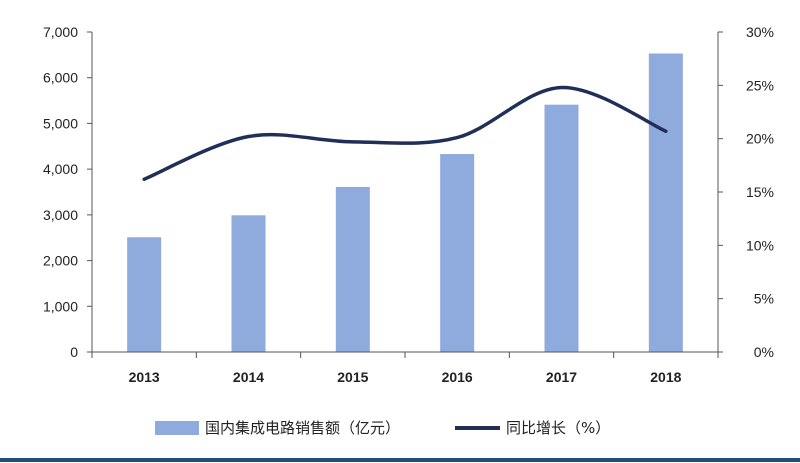 The width and height of the screenshot is (800, 463). What do you see at coordinates (760, 245) in the screenshot?
I see `right-tick-label: 10%` at bounding box center [760, 245].